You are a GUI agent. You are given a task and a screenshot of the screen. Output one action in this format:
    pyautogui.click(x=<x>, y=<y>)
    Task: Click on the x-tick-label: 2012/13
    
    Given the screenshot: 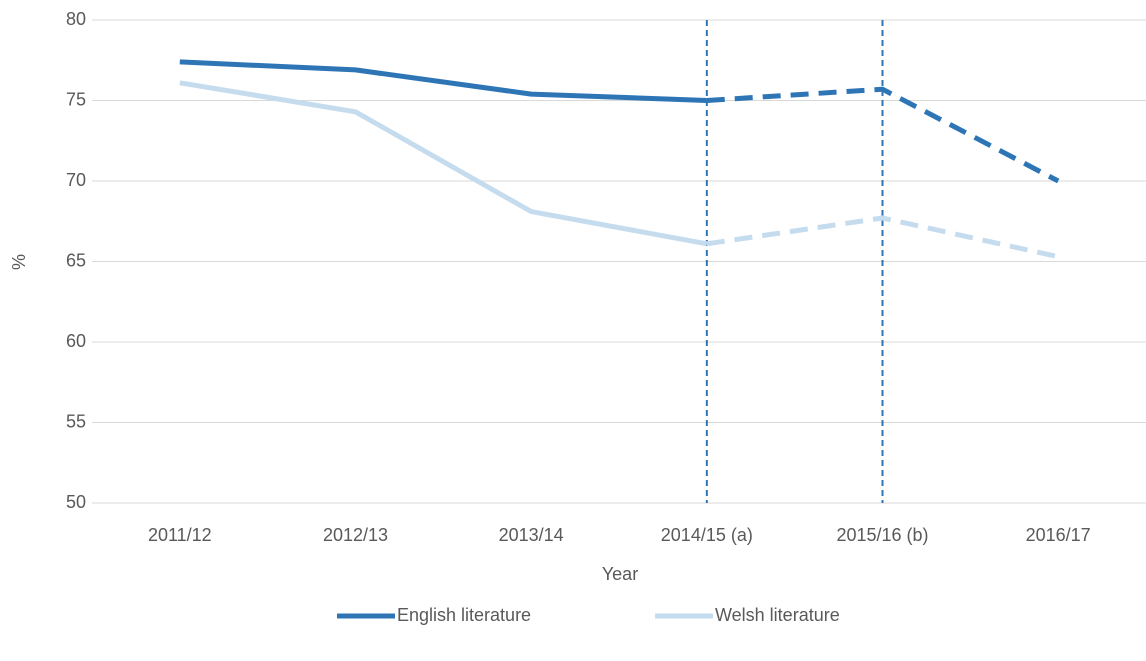 What is the action you would take?
    pyautogui.click(x=355, y=535)
    